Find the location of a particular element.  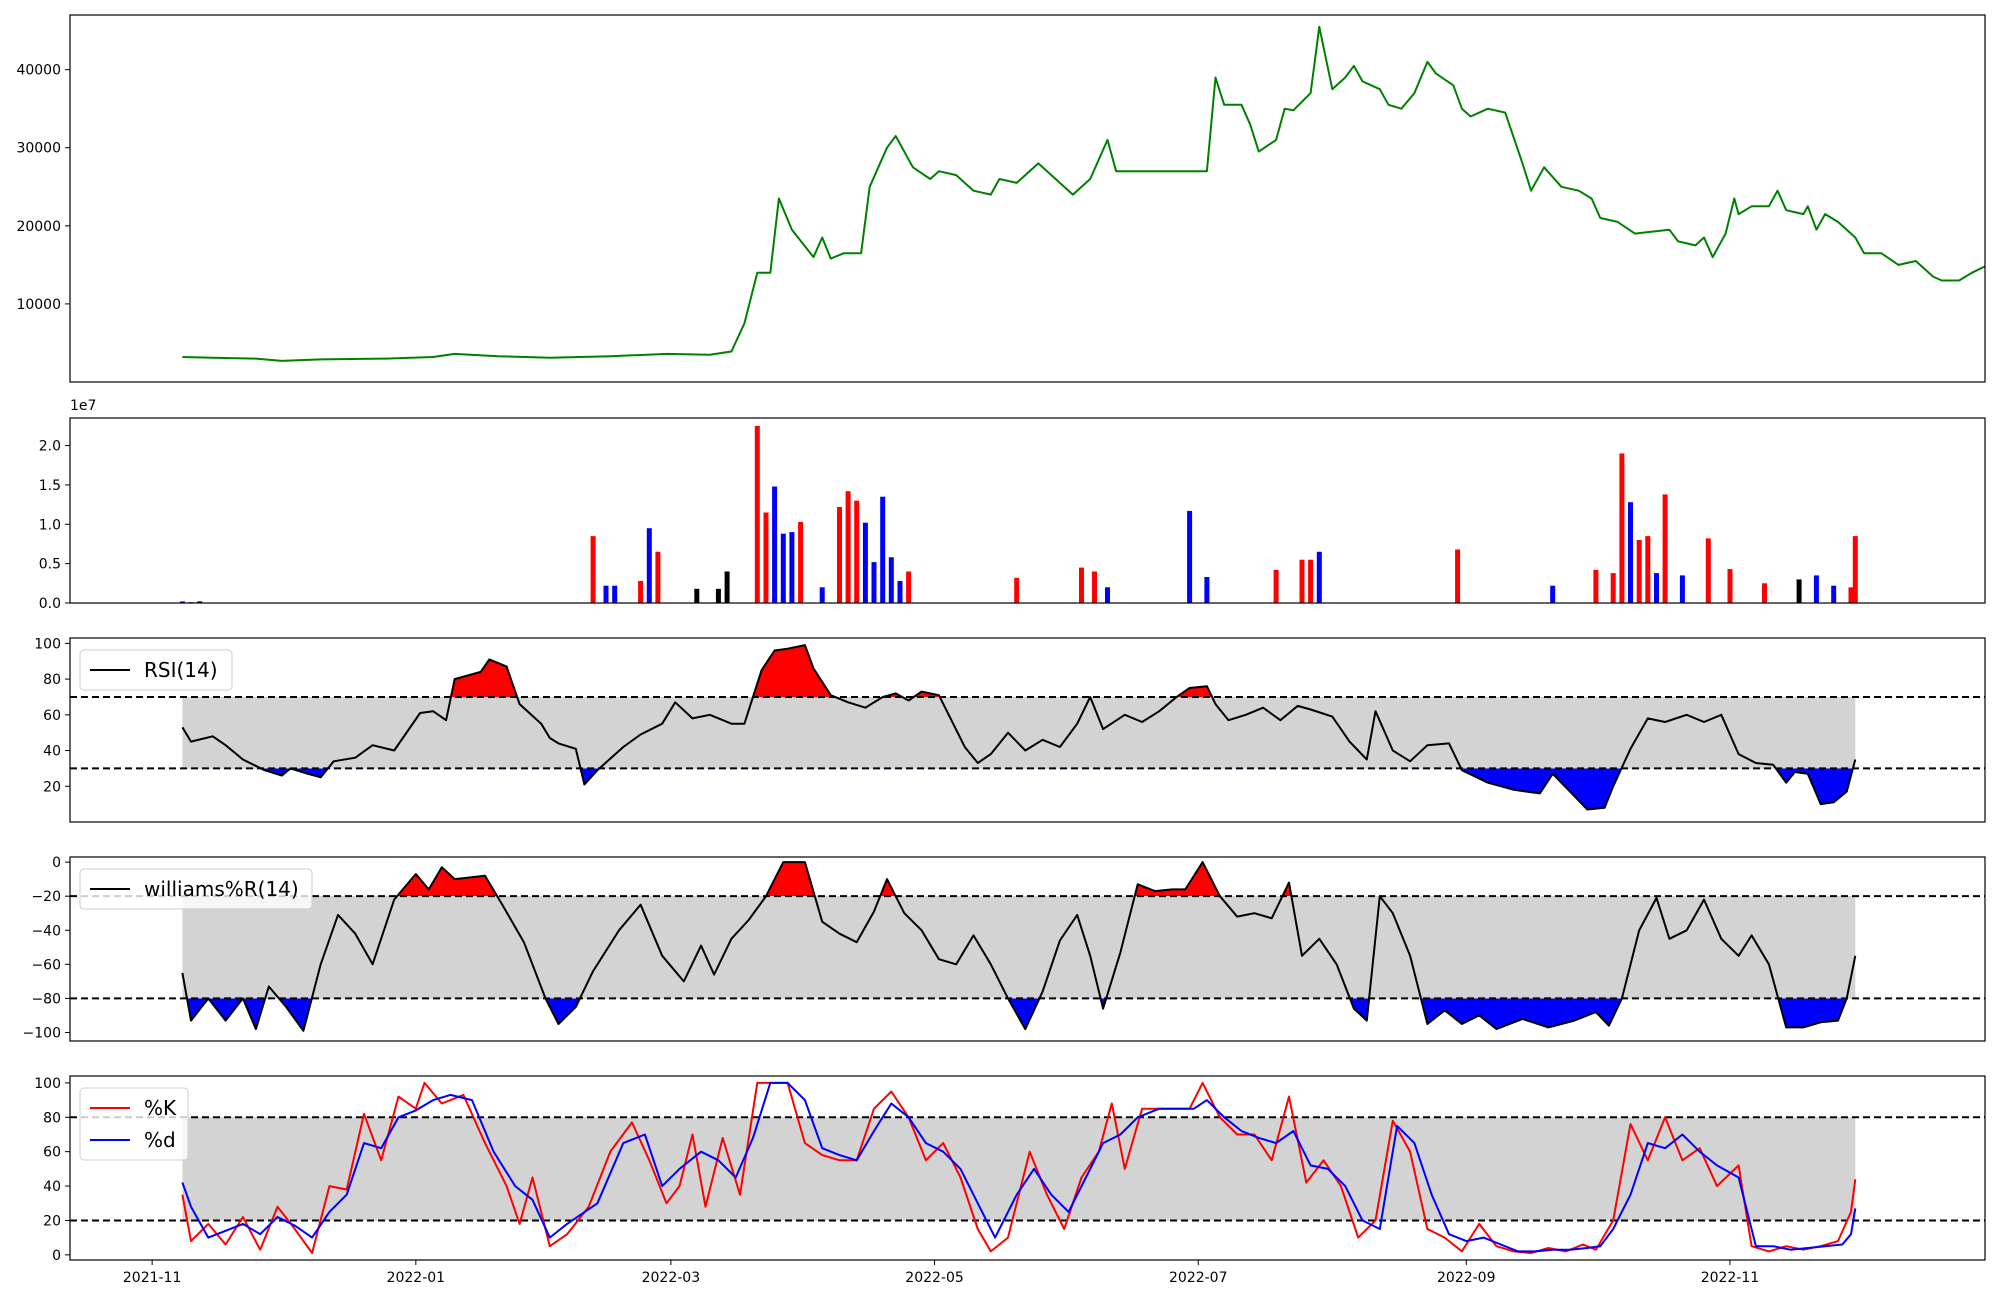

oversold-fill is located at coordinates (1056, 789).